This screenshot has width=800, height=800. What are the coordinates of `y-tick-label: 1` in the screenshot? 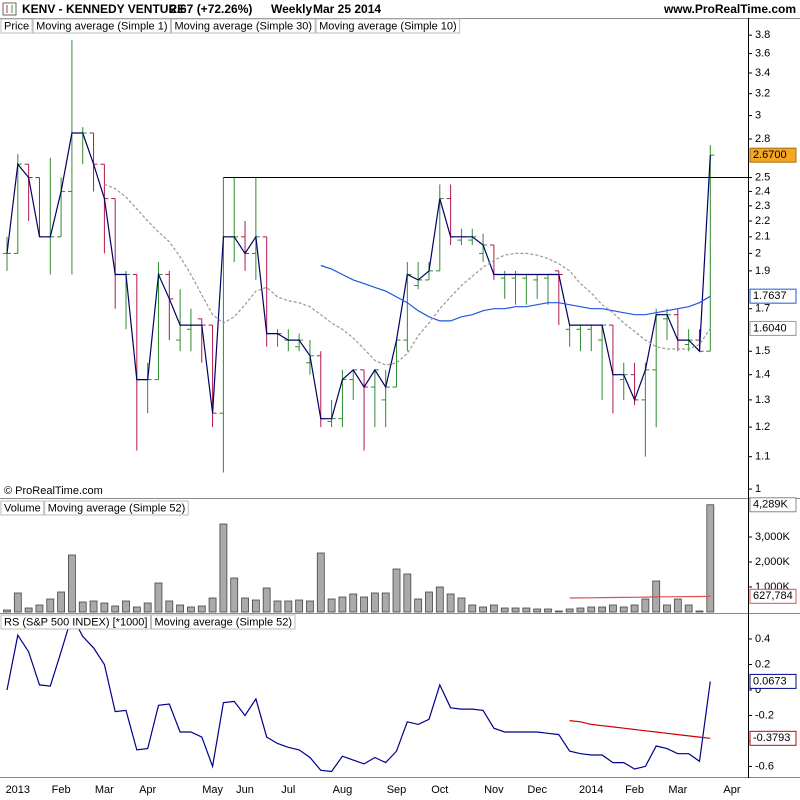 It's located at (758, 489).